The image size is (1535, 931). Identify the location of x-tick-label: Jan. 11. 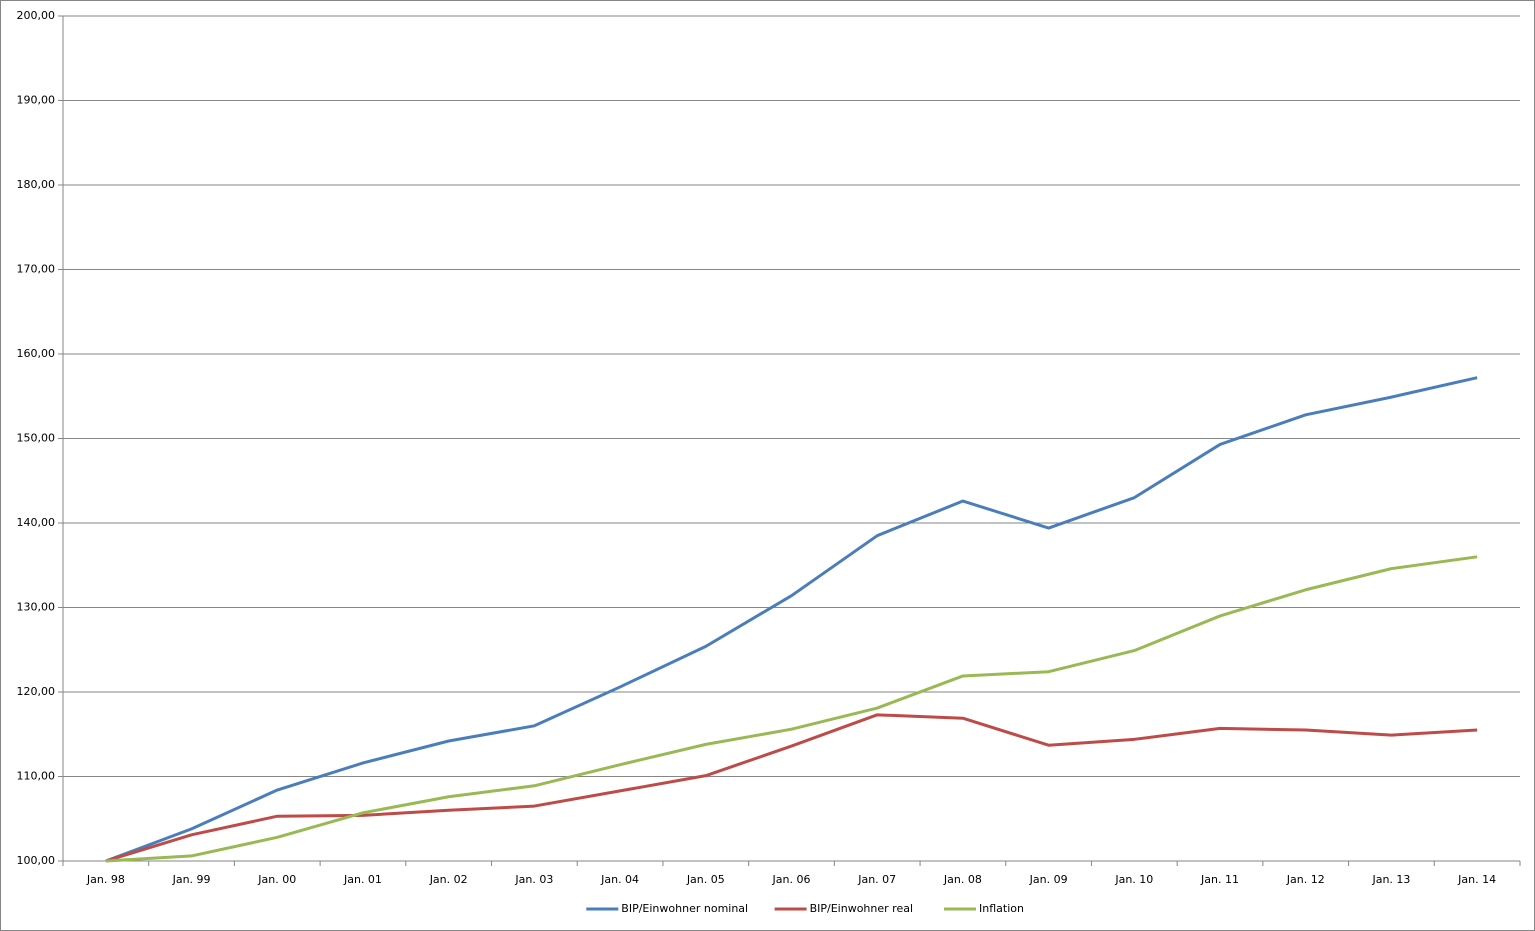
(1219, 879).